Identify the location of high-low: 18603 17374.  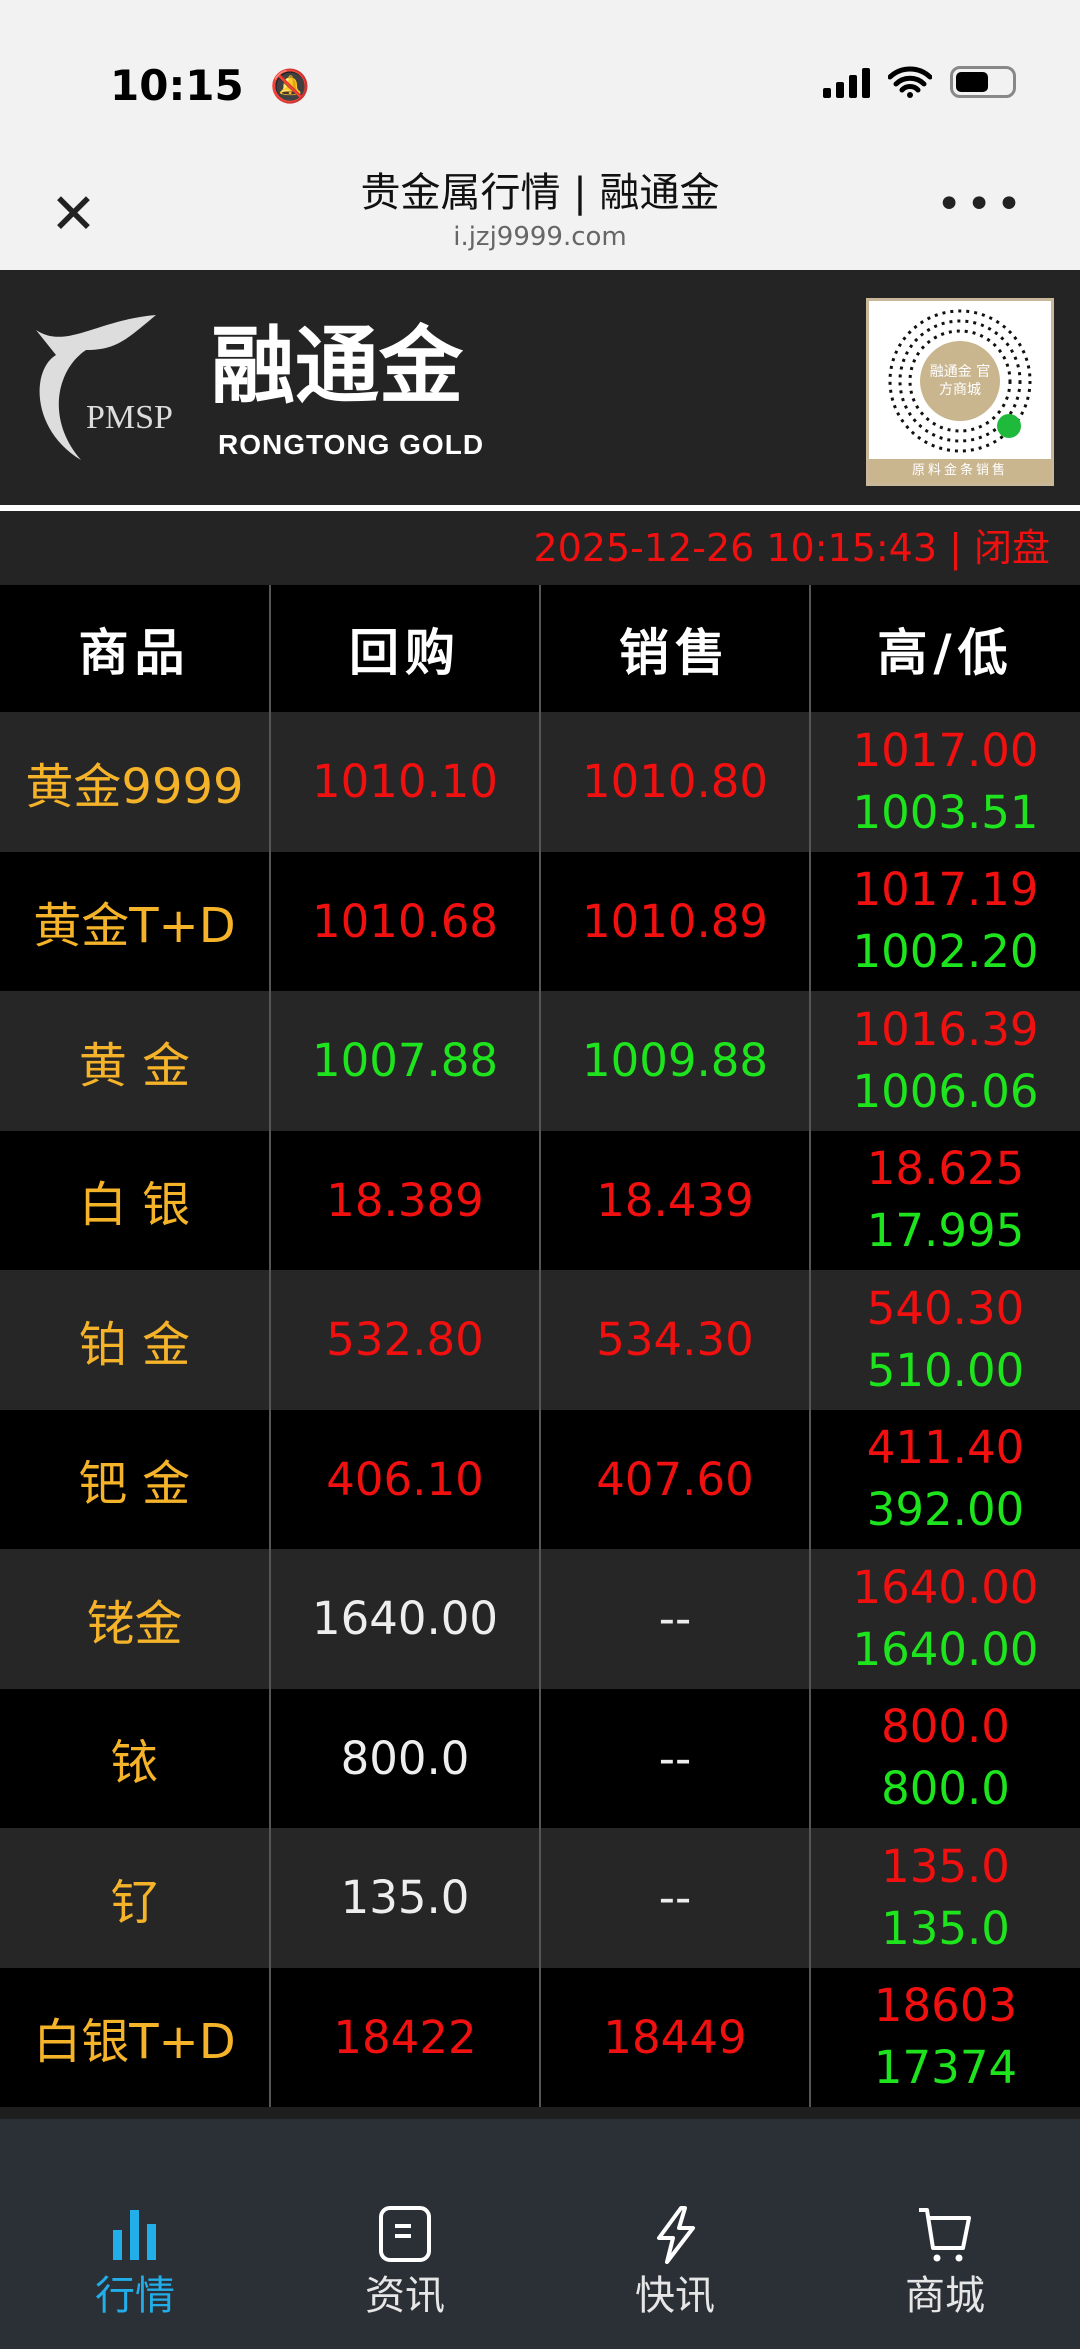
(944, 2037).